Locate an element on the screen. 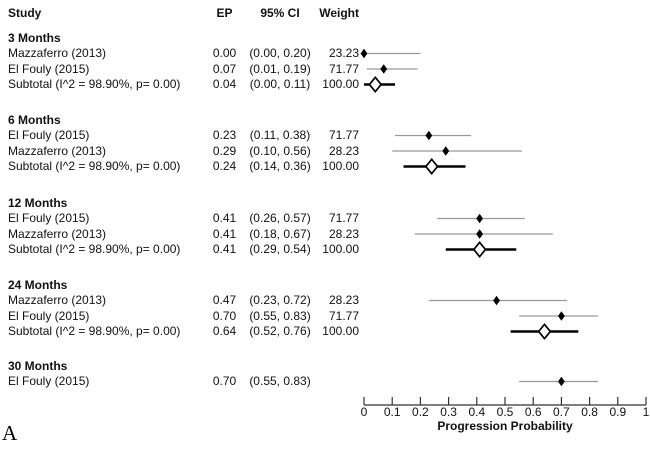 Image resolution: width=650 pixels, height=454 pixels. x-axis-tick-label: 0.5 is located at coordinates (505, 412).